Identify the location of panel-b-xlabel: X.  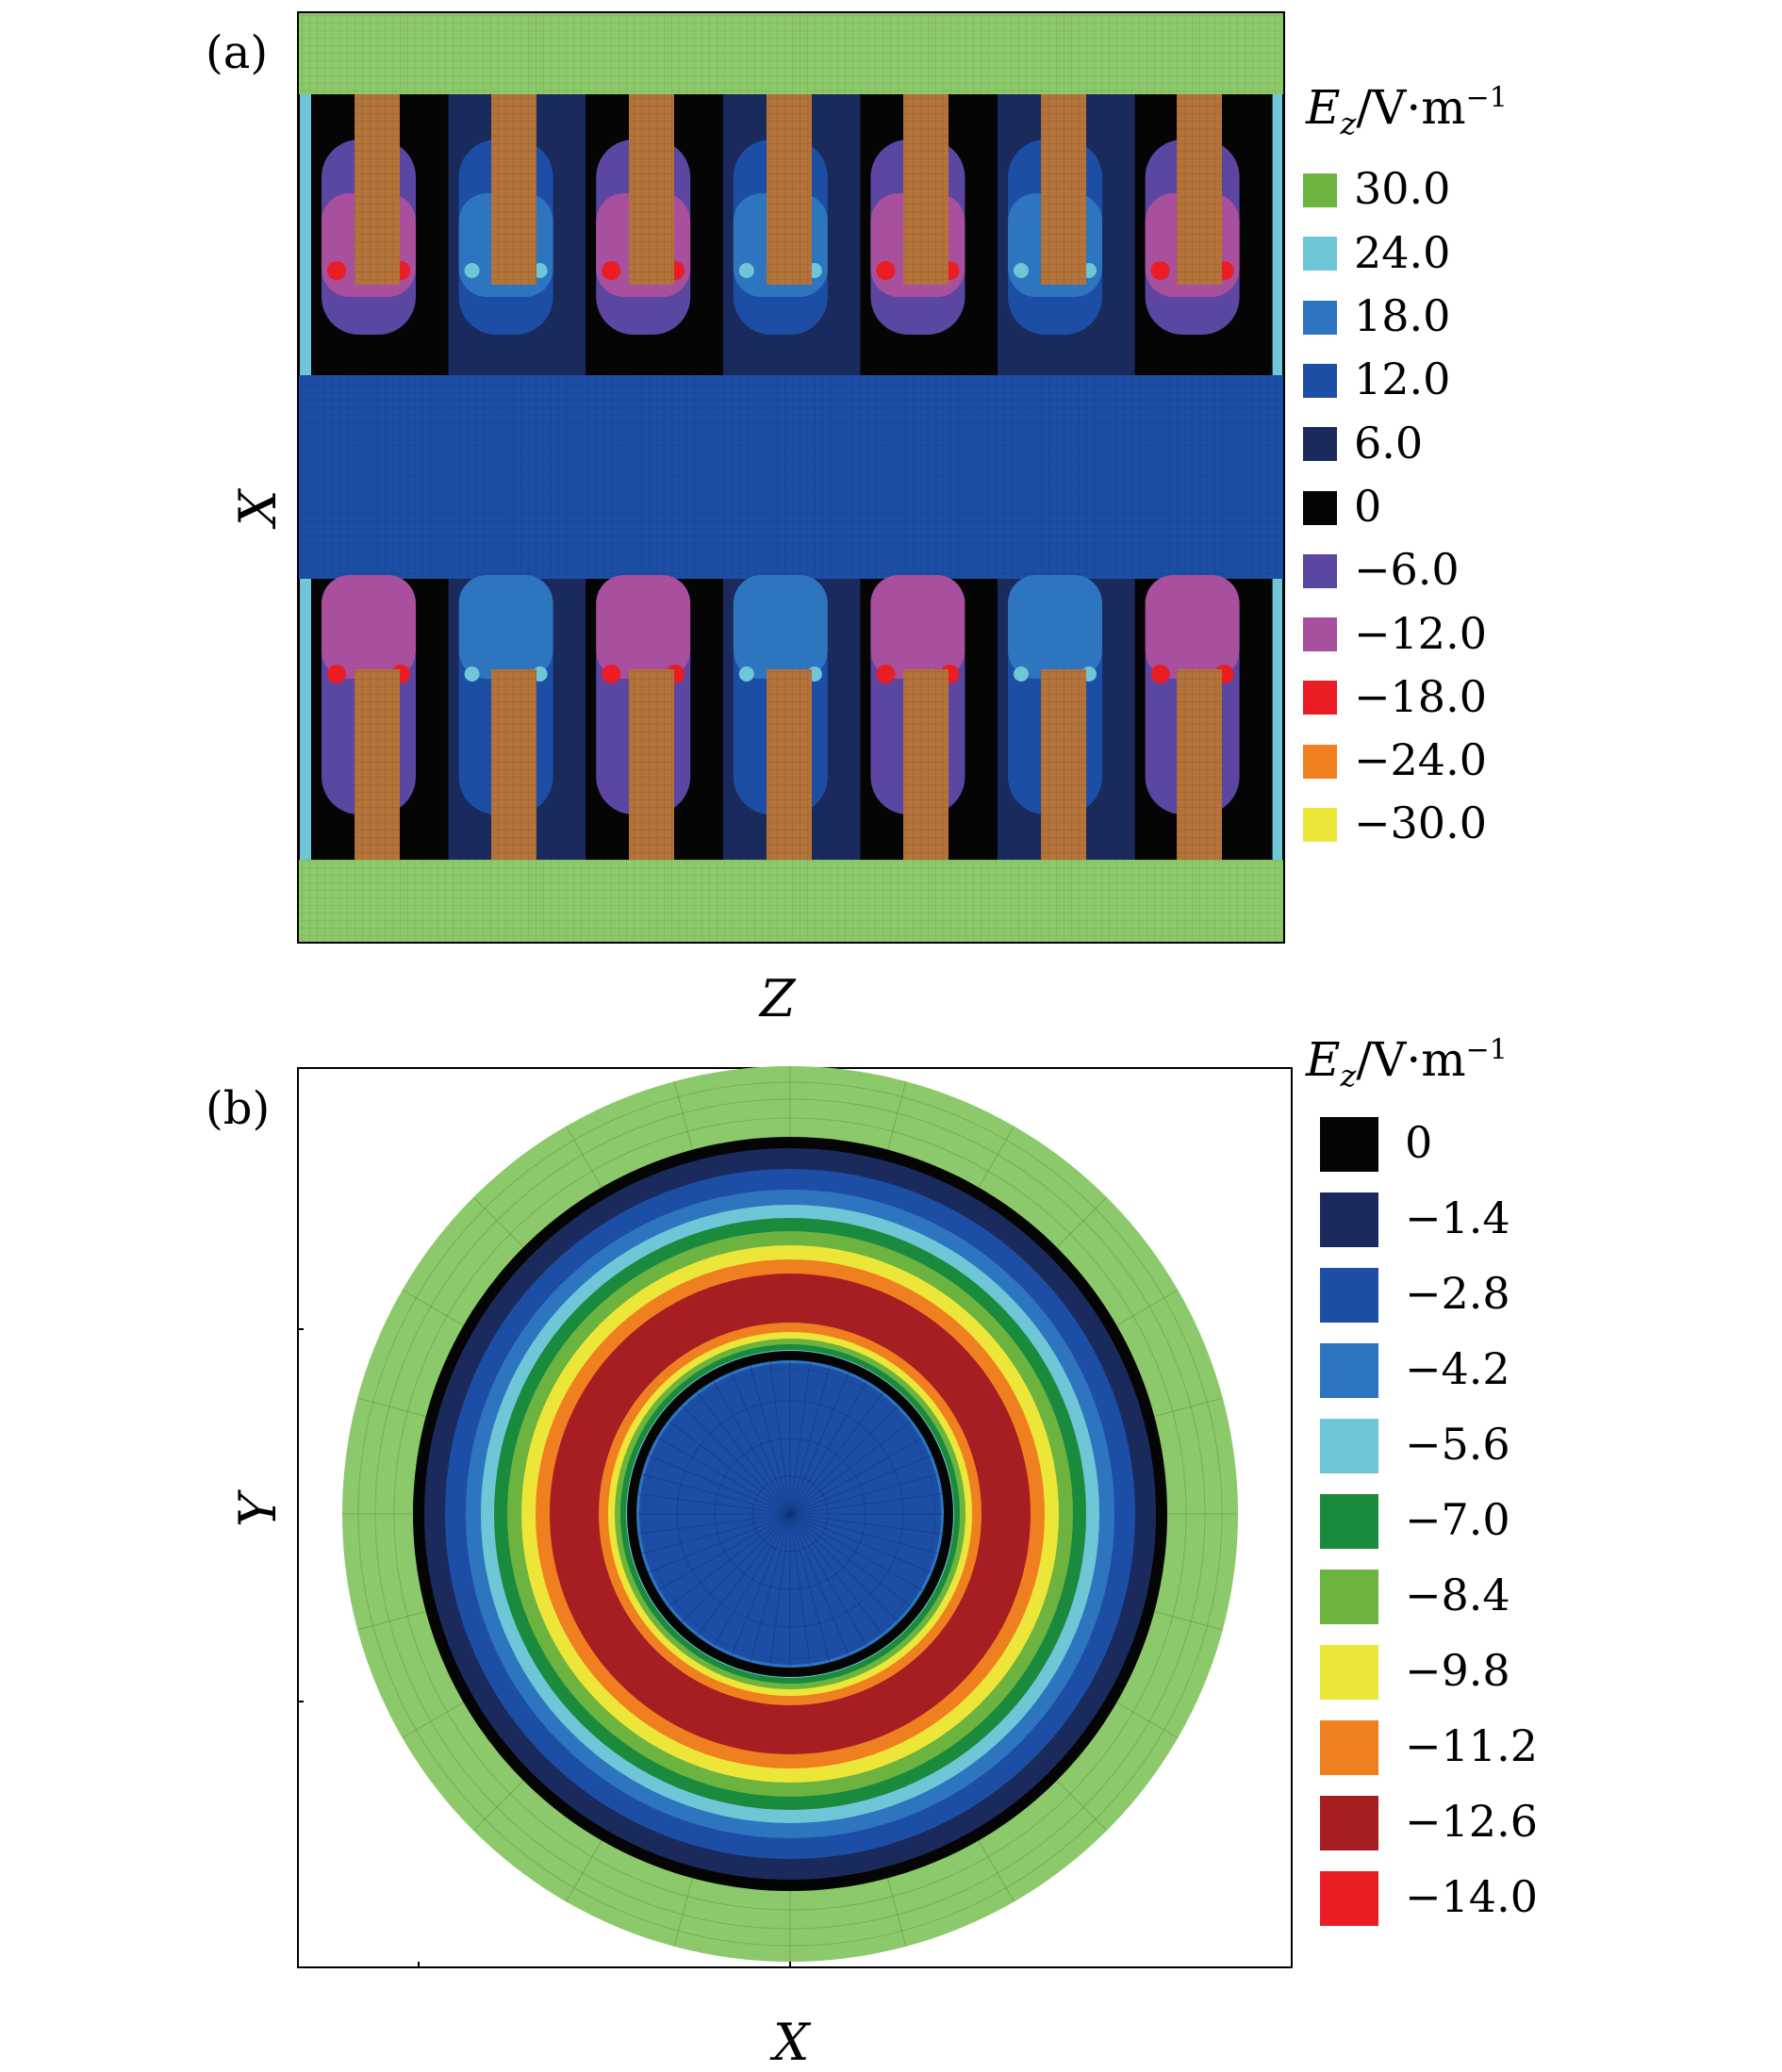
(791, 2042).